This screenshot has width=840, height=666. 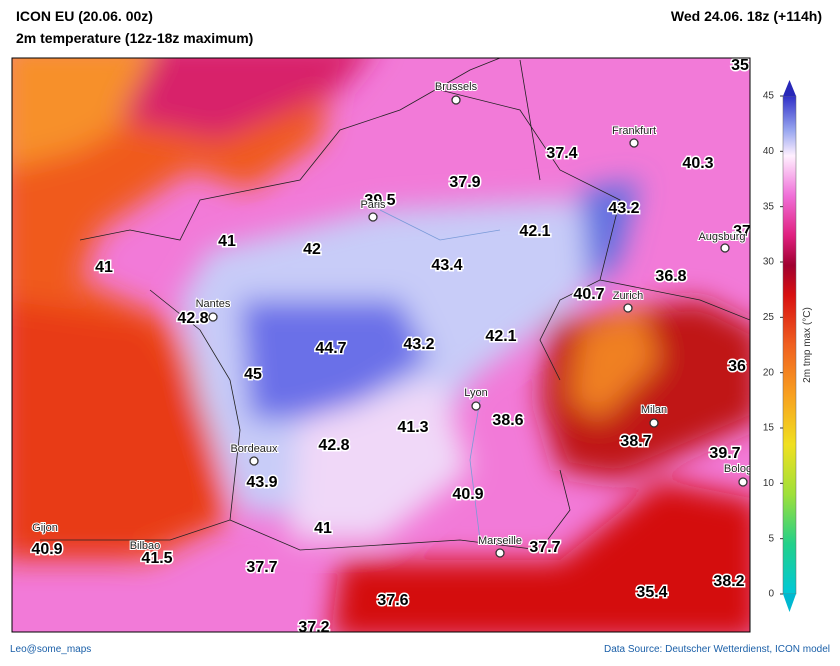 What do you see at coordinates (634, 131) in the screenshot?
I see `city-label: Frankfurt` at bounding box center [634, 131].